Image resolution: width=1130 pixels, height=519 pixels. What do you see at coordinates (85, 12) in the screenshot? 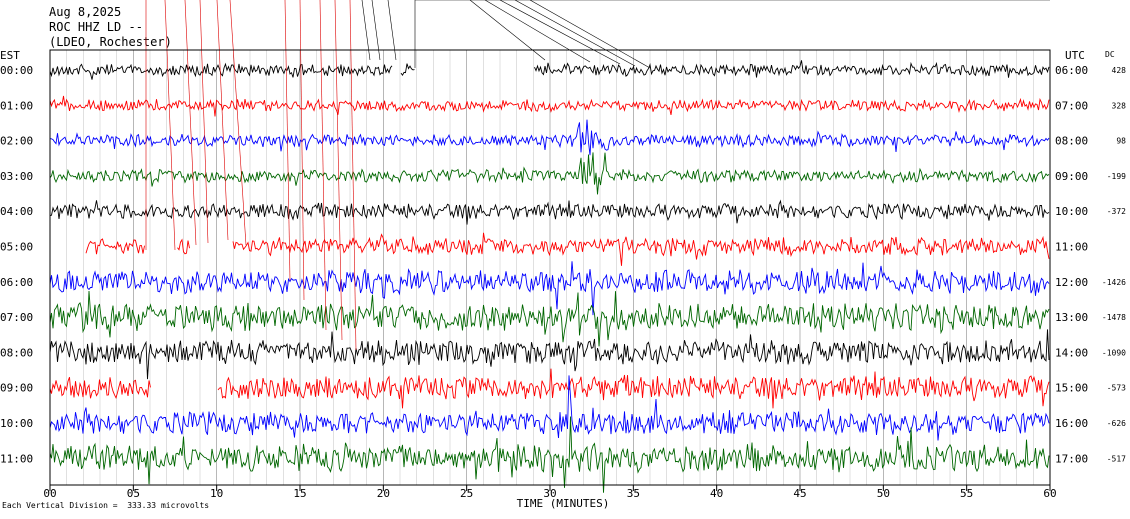
I see `header-date: Aug 8,2025` at bounding box center [85, 12].